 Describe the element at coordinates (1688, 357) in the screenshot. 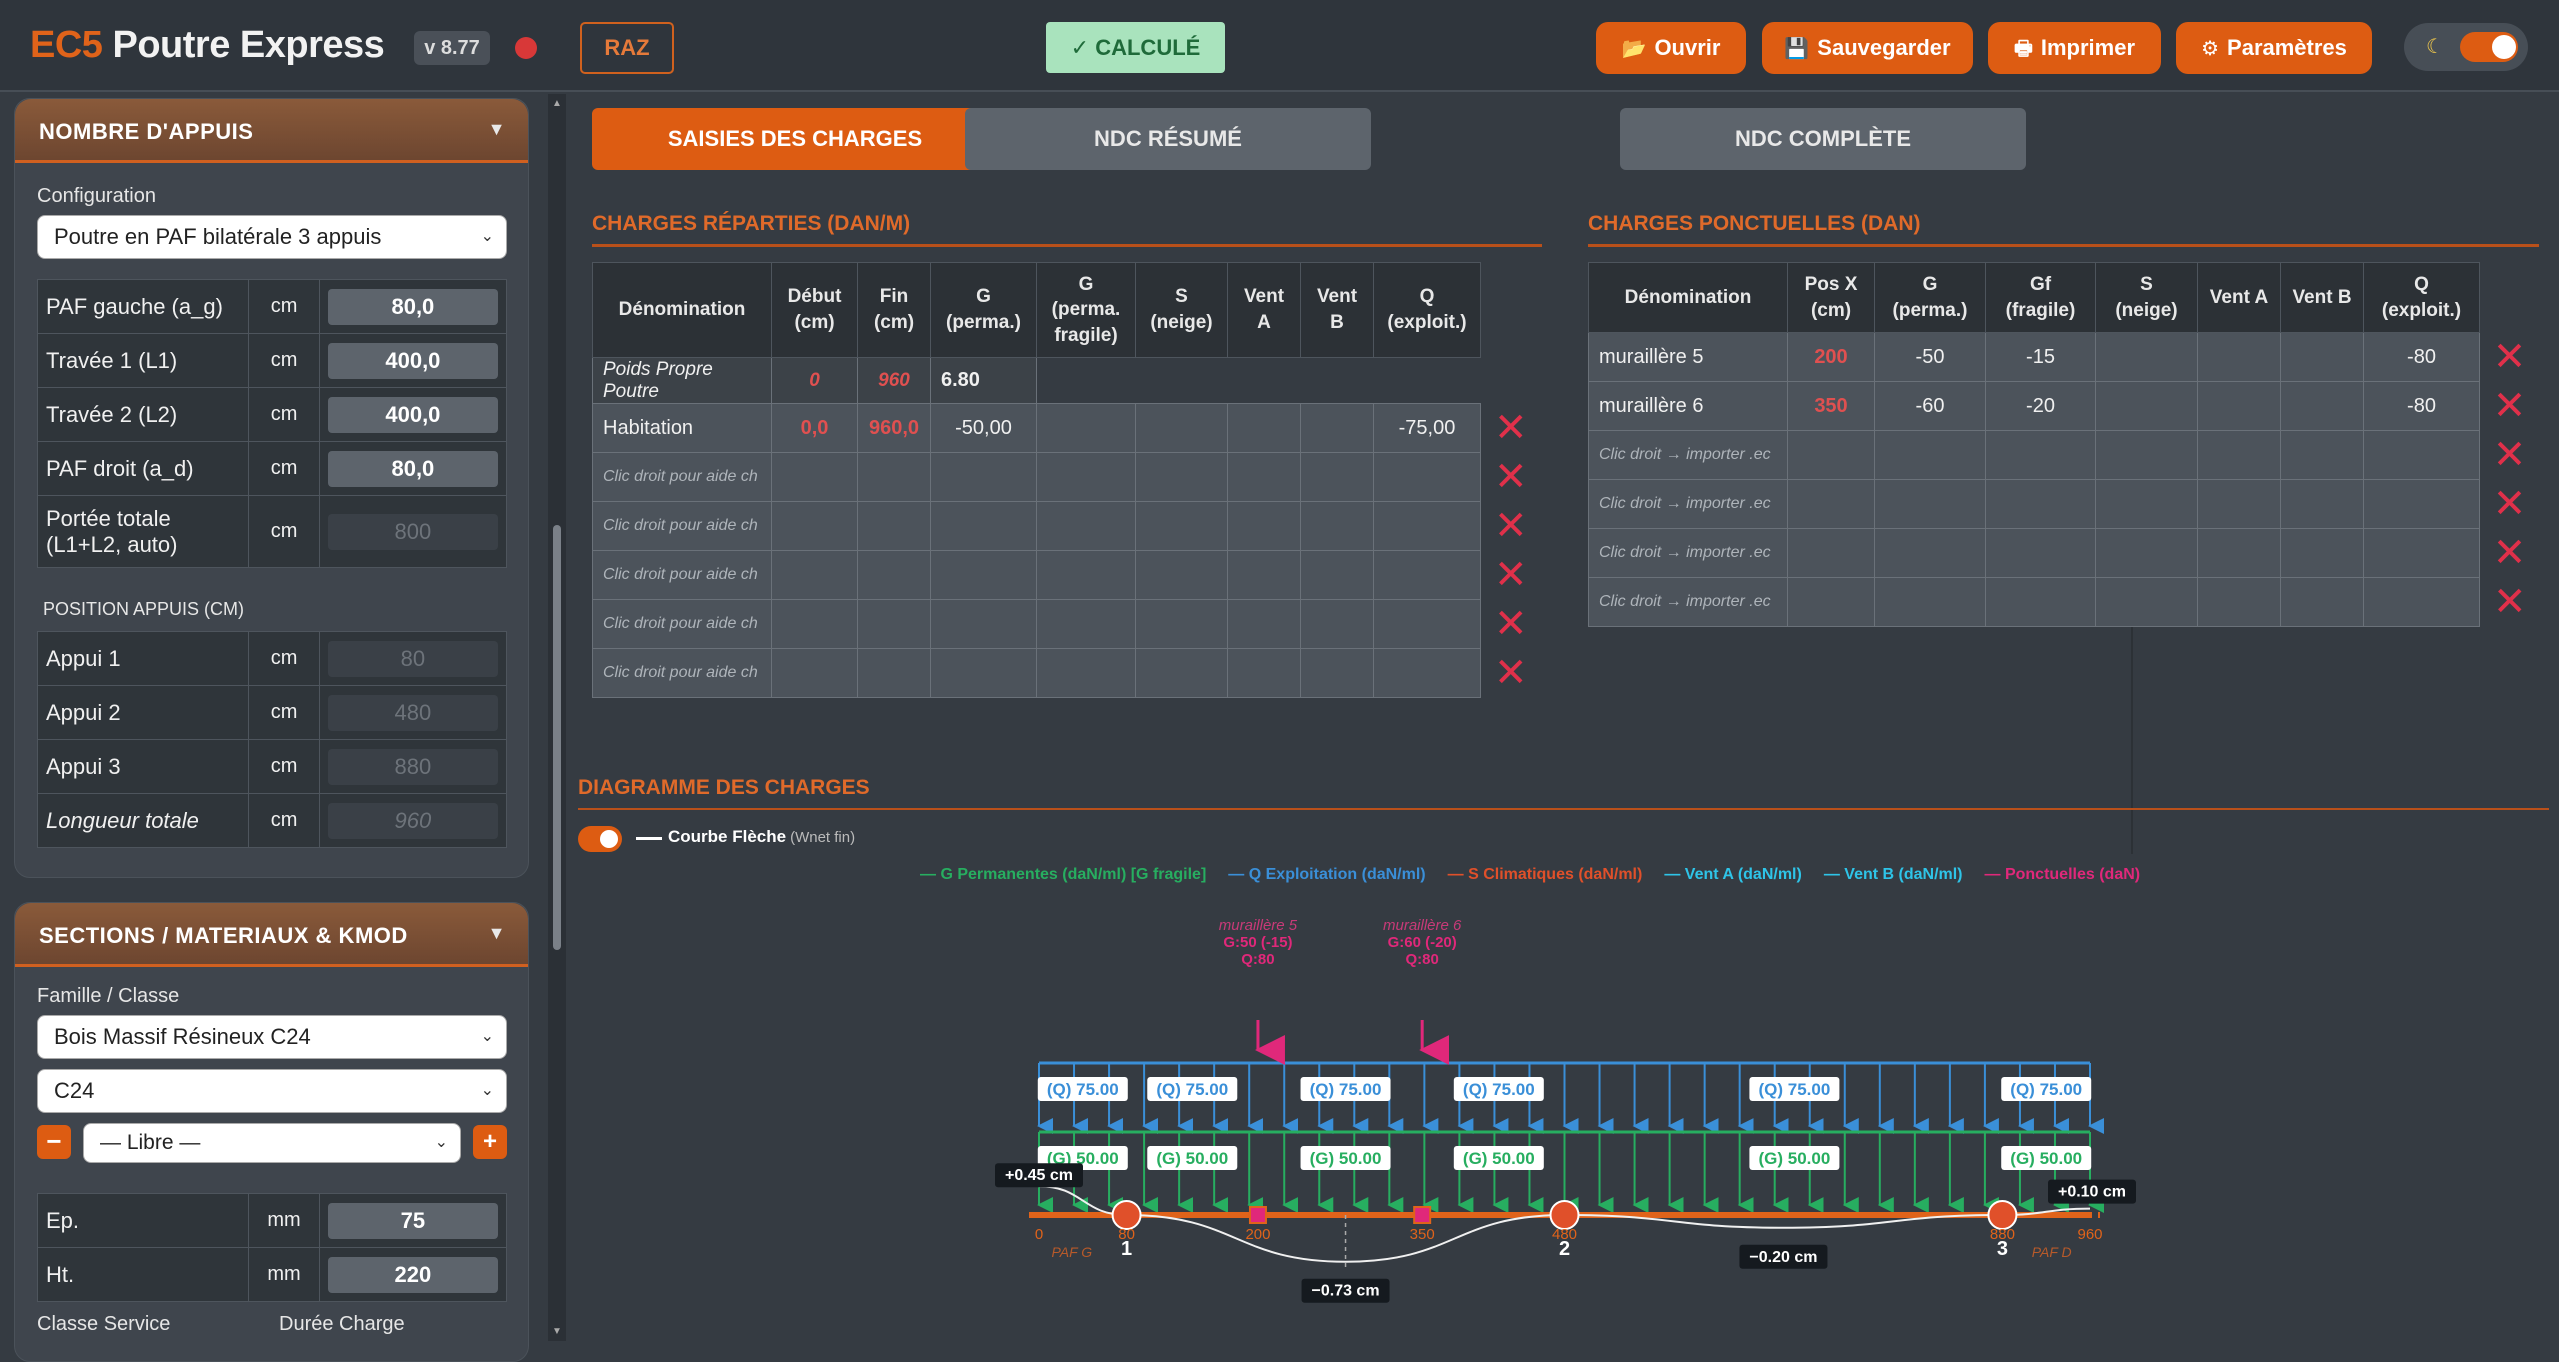

I see `point-cell-name: muraillère 5` at that location.